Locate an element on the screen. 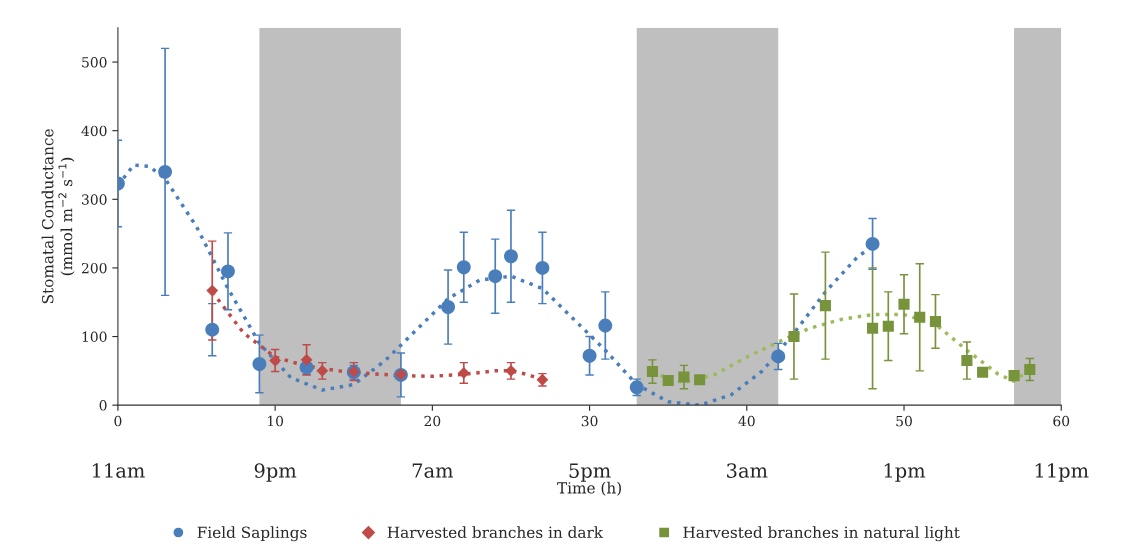 This screenshot has height=555, width=1123. legend-label: Harvested branches in natural light is located at coordinates (821, 534).